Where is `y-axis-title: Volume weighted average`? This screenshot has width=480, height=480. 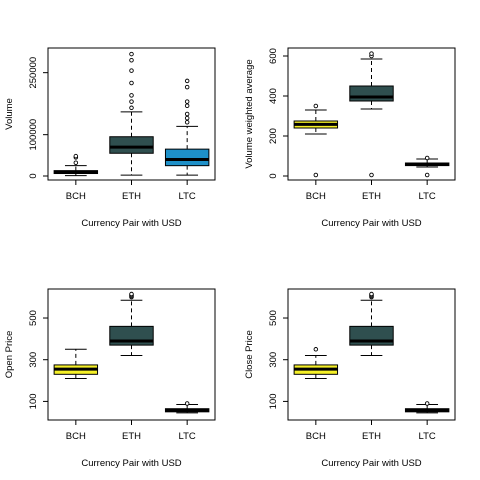
y-axis-title: Volume weighted average is located at coordinates (249, 113).